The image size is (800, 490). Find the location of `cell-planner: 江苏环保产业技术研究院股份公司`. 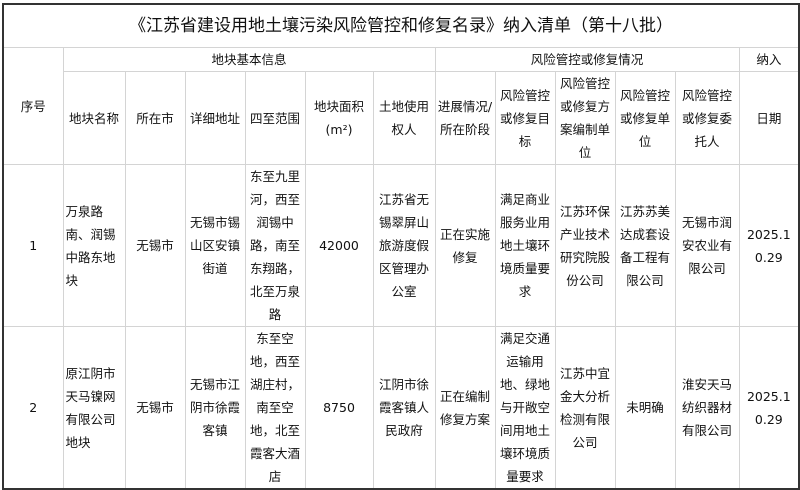

cell-planner: 江苏环保产业技术研究院股份公司 is located at coordinates (585, 245).